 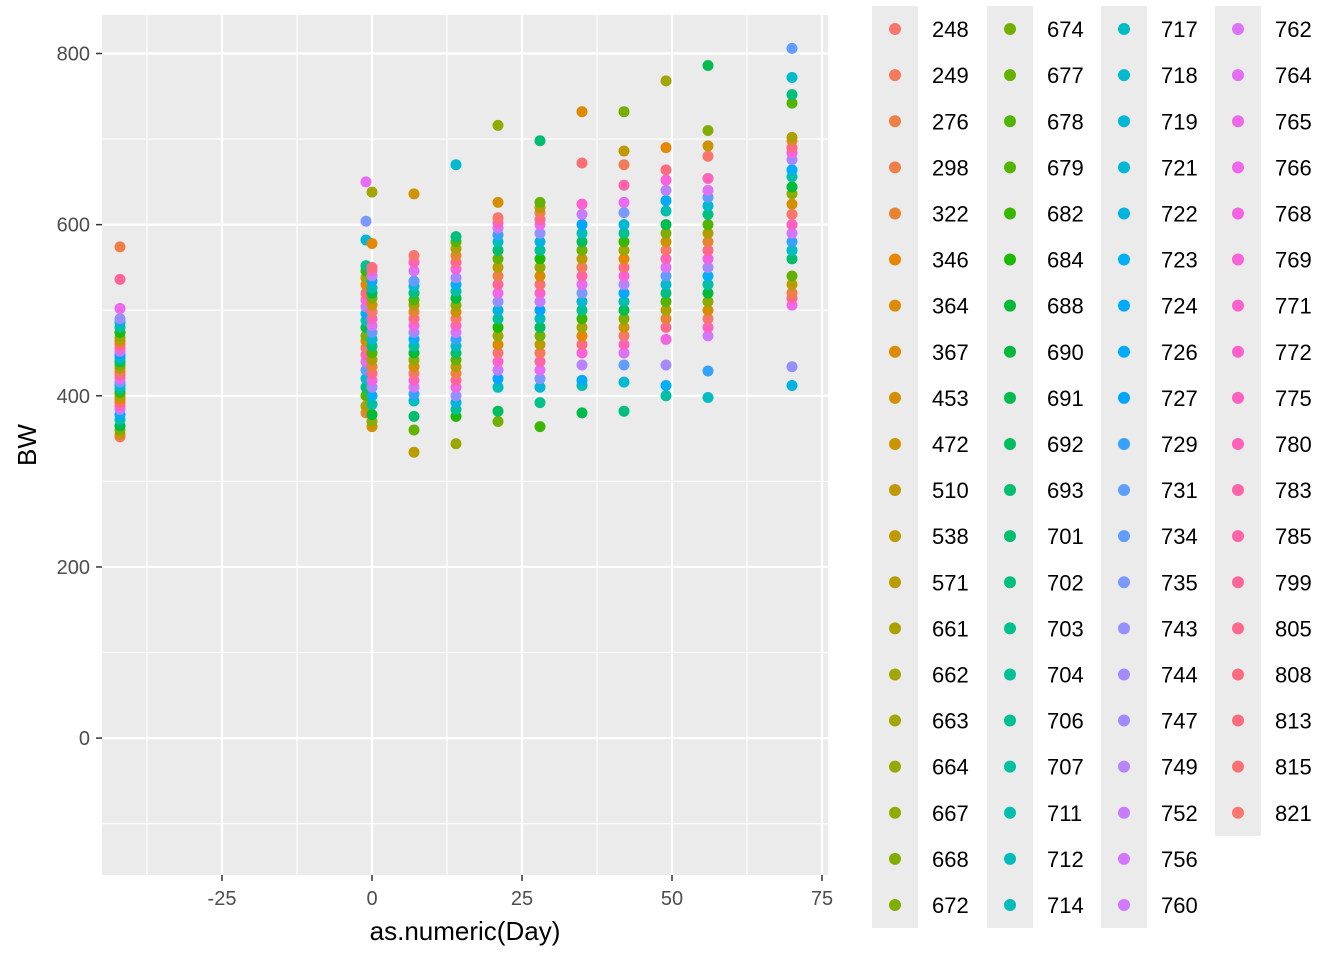 What do you see at coordinates (950, 444) in the screenshot?
I see `legend-label: 472` at bounding box center [950, 444].